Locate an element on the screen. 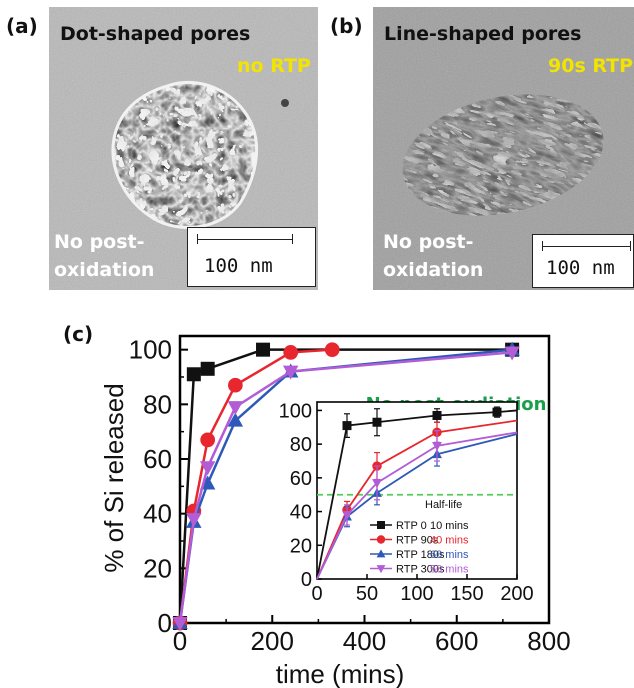 The width and height of the screenshot is (634, 688). y-tick-label: 20 is located at coordinates (157, 568).